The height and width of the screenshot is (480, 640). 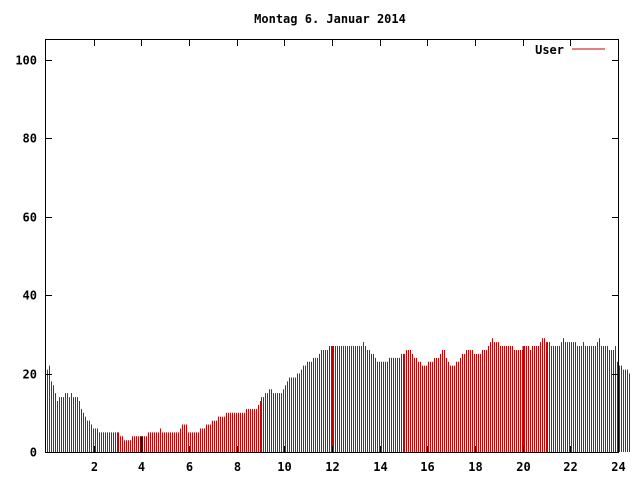 What do you see at coordinates (523, 467) in the screenshot?
I see `x-tick-label: 20` at bounding box center [523, 467].